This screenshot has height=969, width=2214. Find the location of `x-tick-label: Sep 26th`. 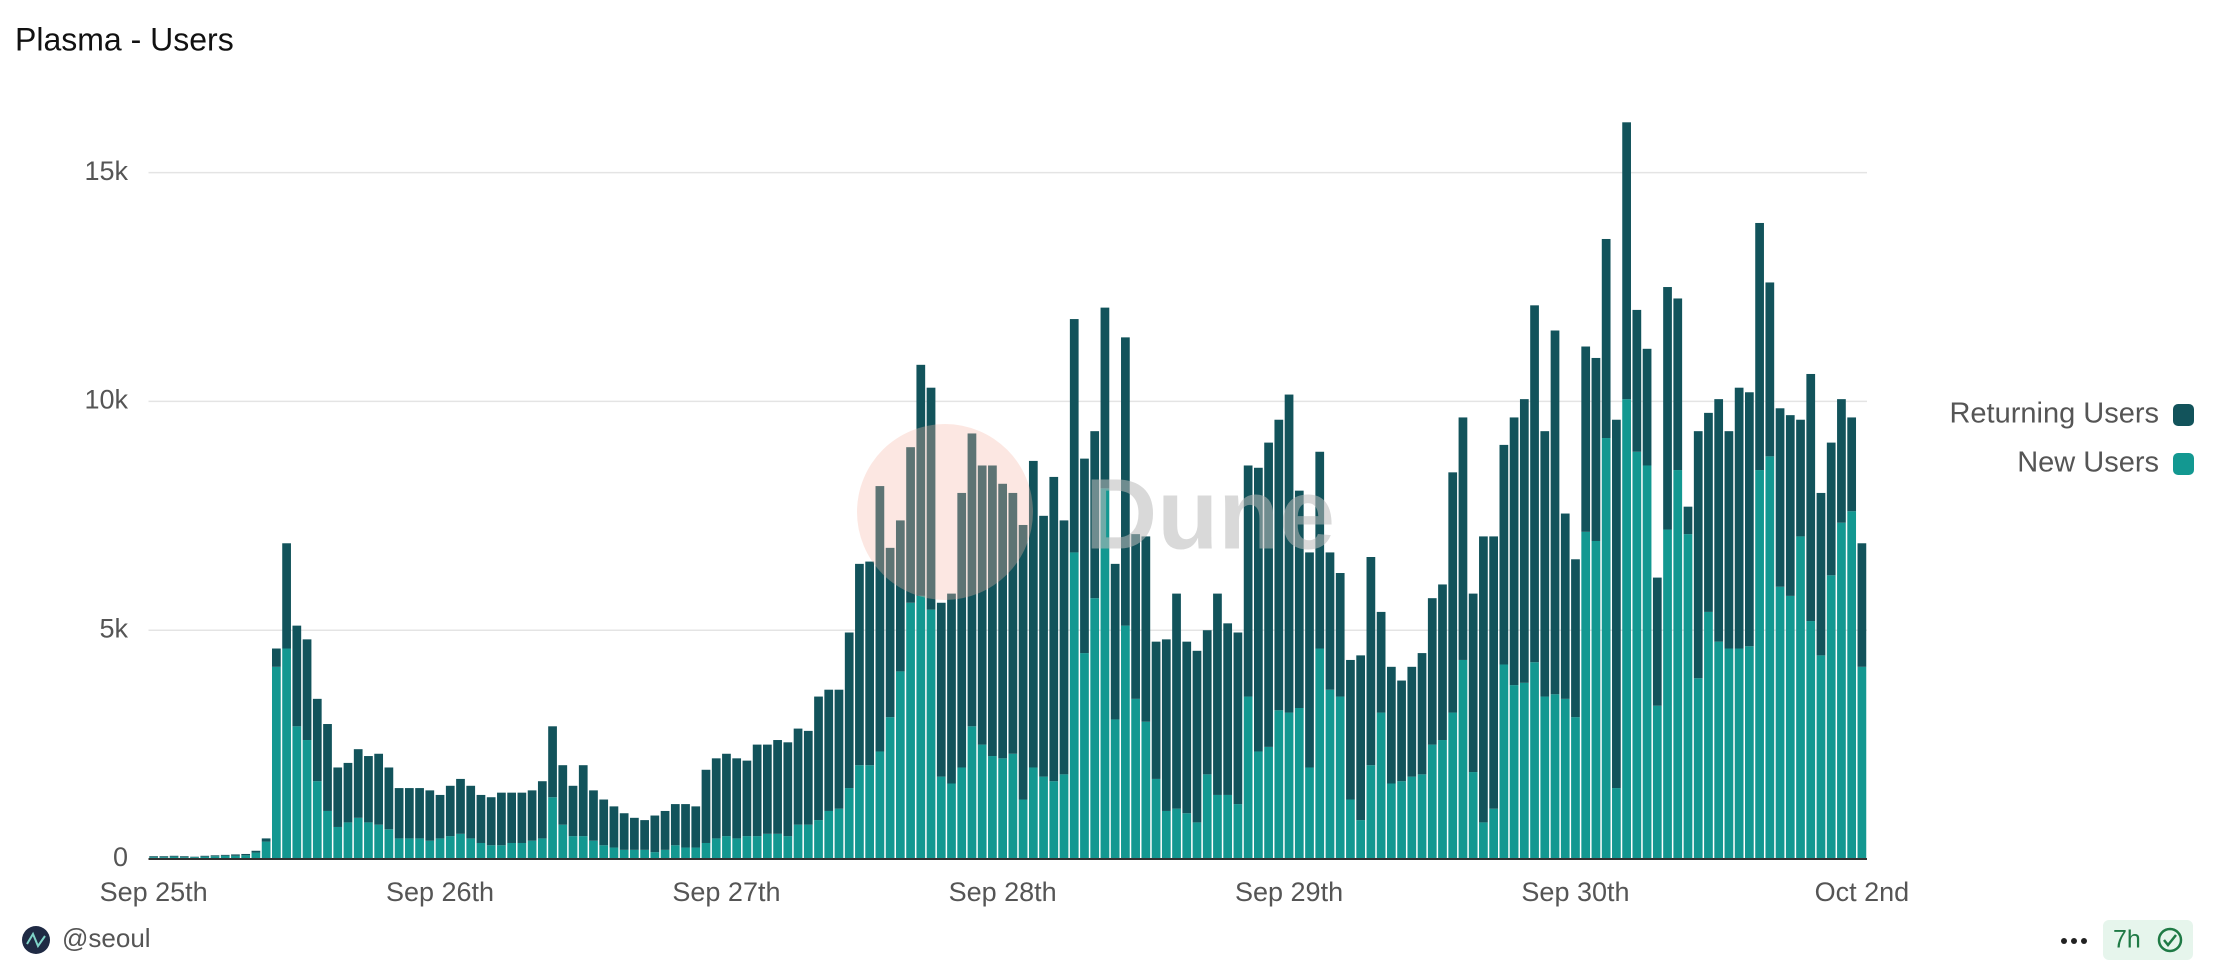

x-tick-label: Sep 26th is located at coordinates (440, 892).